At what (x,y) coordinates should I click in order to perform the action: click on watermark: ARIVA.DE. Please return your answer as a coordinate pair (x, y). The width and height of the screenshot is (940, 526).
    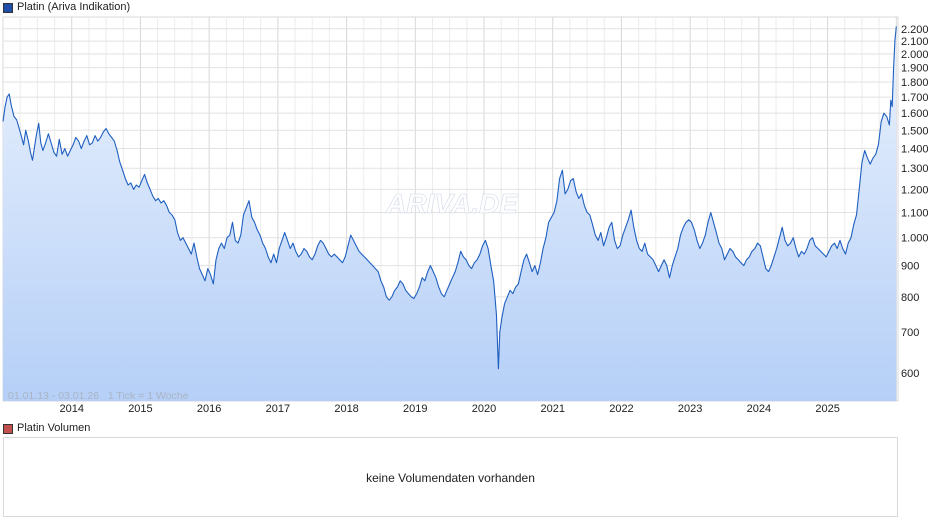
    Looking at the image, I should click on (452, 203).